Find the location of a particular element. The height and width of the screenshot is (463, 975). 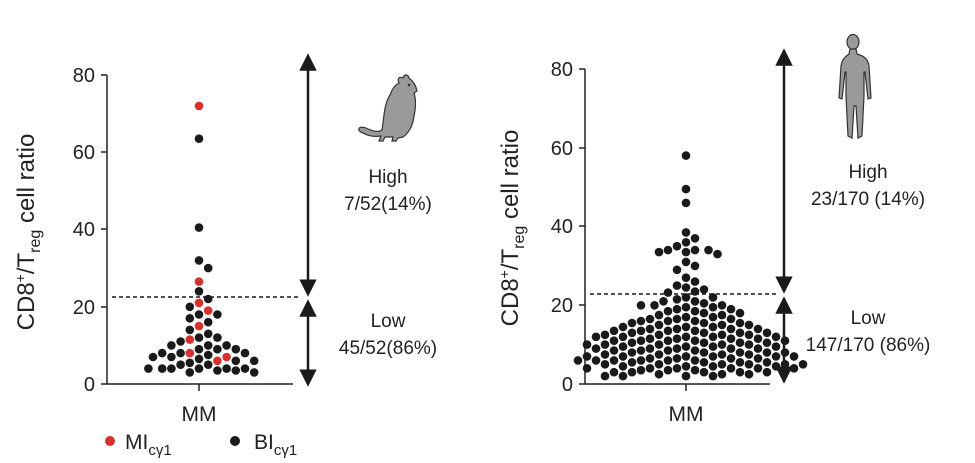

y-tick-label: 80 is located at coordinates (562, 70).